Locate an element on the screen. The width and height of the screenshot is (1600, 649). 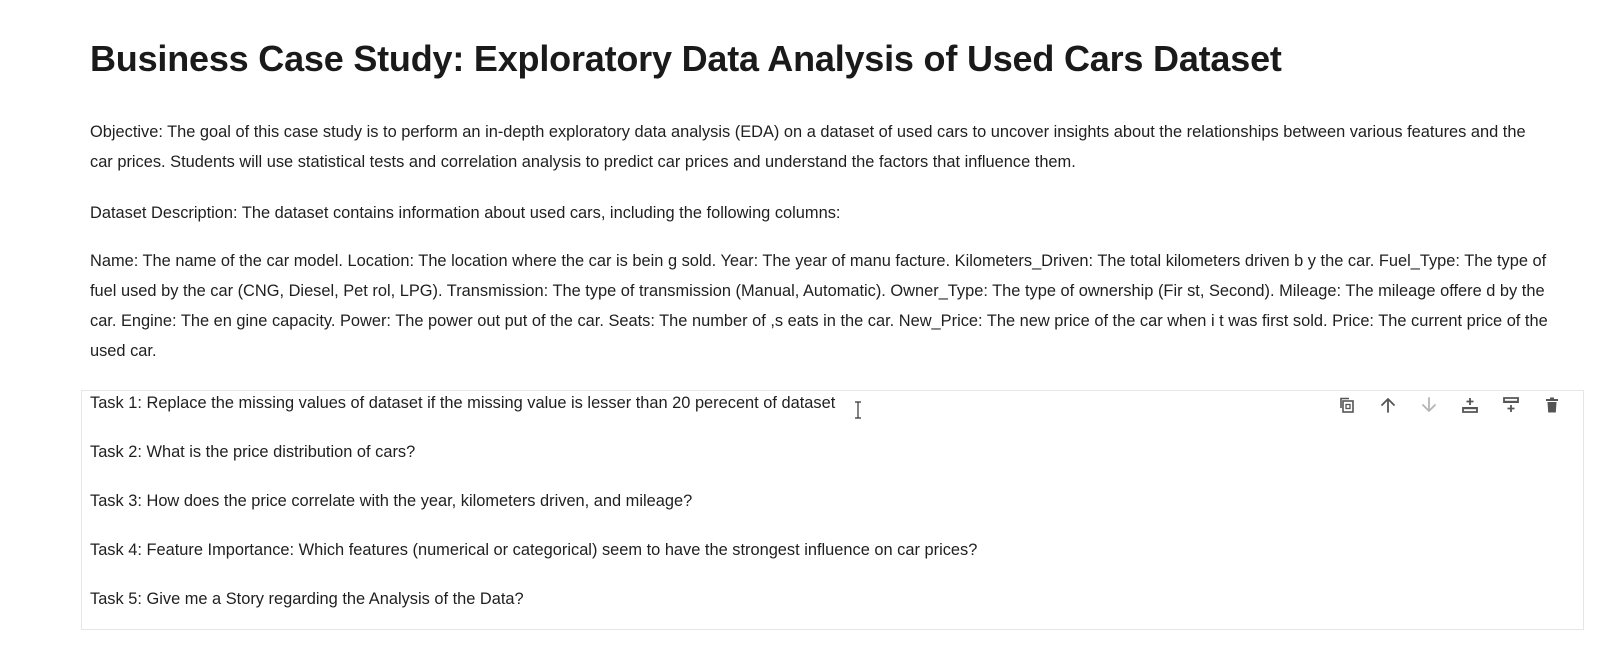
insert-cell-below-button is located at coordinates (1511, 405).